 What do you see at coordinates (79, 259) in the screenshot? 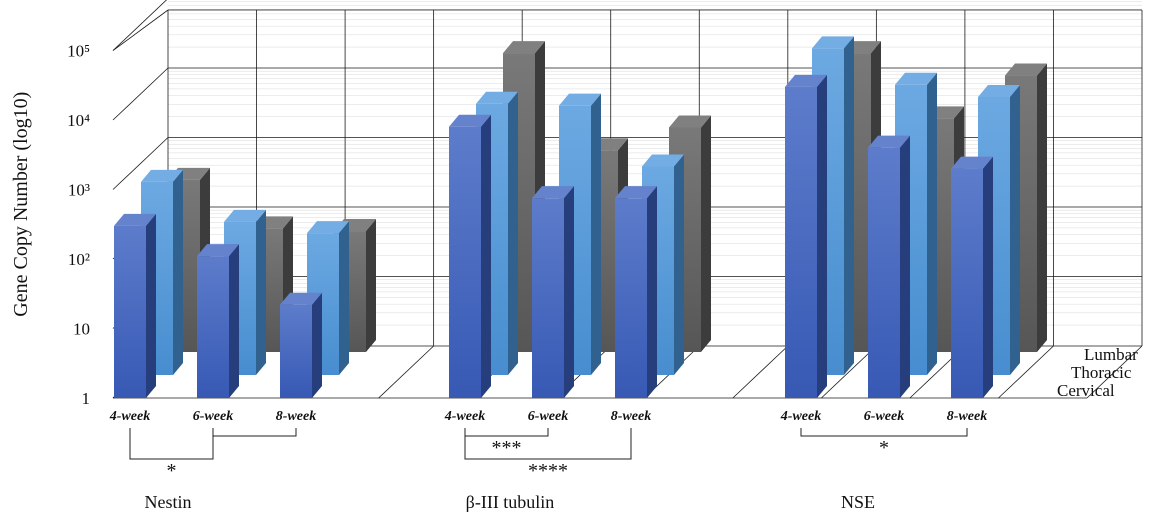
I see `y-tick-label: 10²` at bounding box center [79, 259].